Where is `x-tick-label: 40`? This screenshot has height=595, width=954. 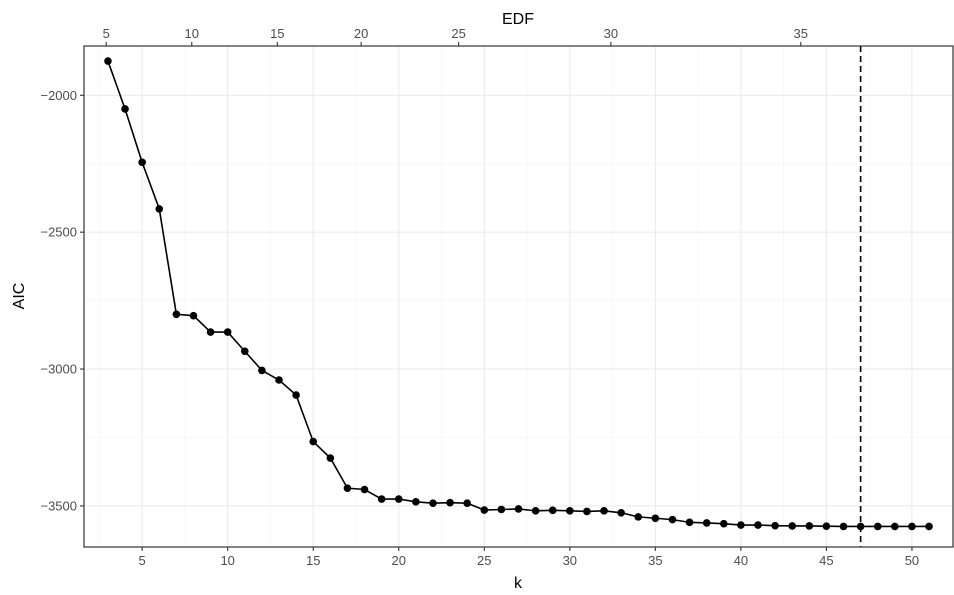
x-tick-label: 40 is located at coordinates (741, 560).